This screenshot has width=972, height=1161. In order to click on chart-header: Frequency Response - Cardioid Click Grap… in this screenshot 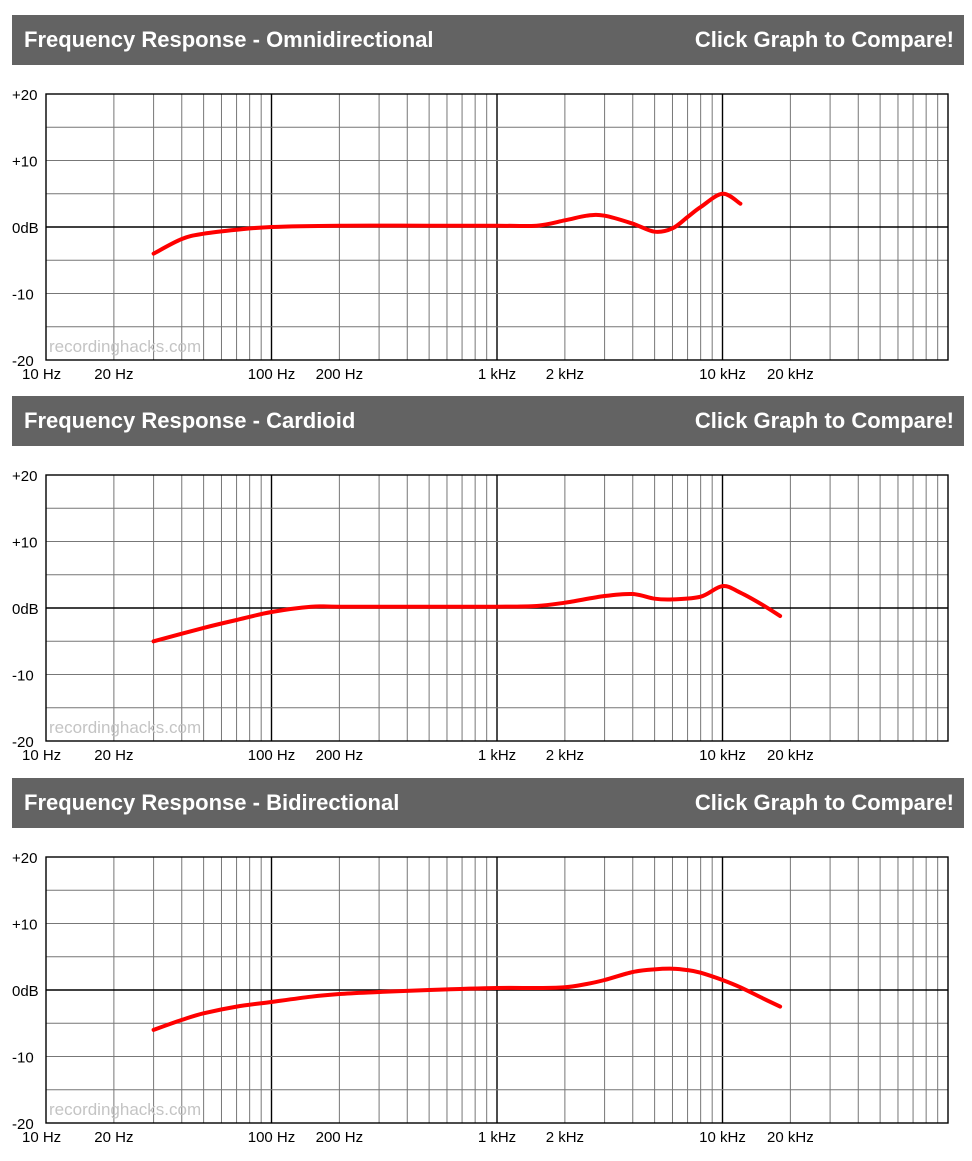, I will do `click(488, 421)`.